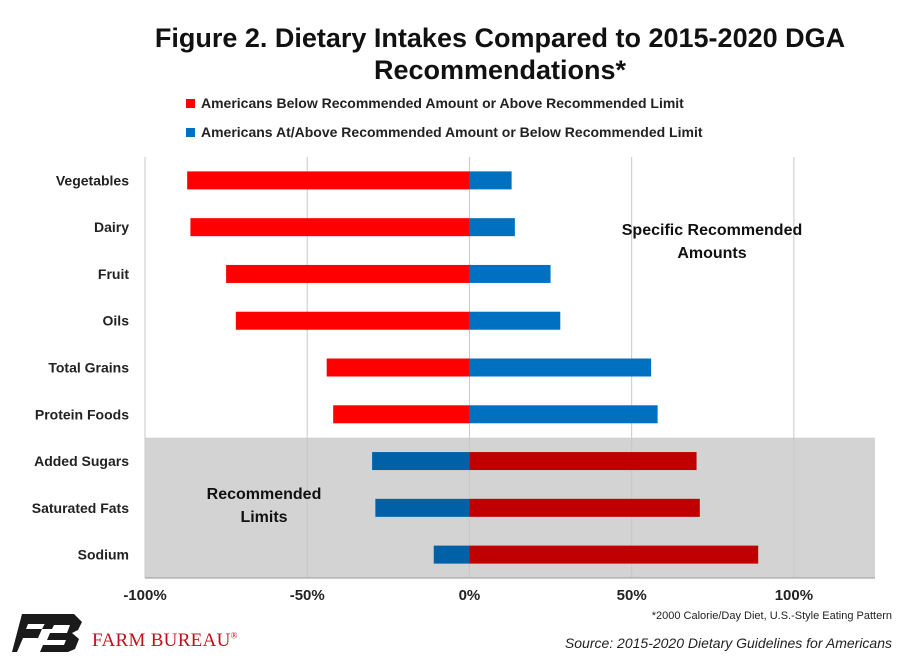 Image resolution: width=904 pixels, height=659 pixels. What do you see at coordinates (103, 555) in the screenshot?
I see `category-label: Sodium` at bounding box center [103, 555].